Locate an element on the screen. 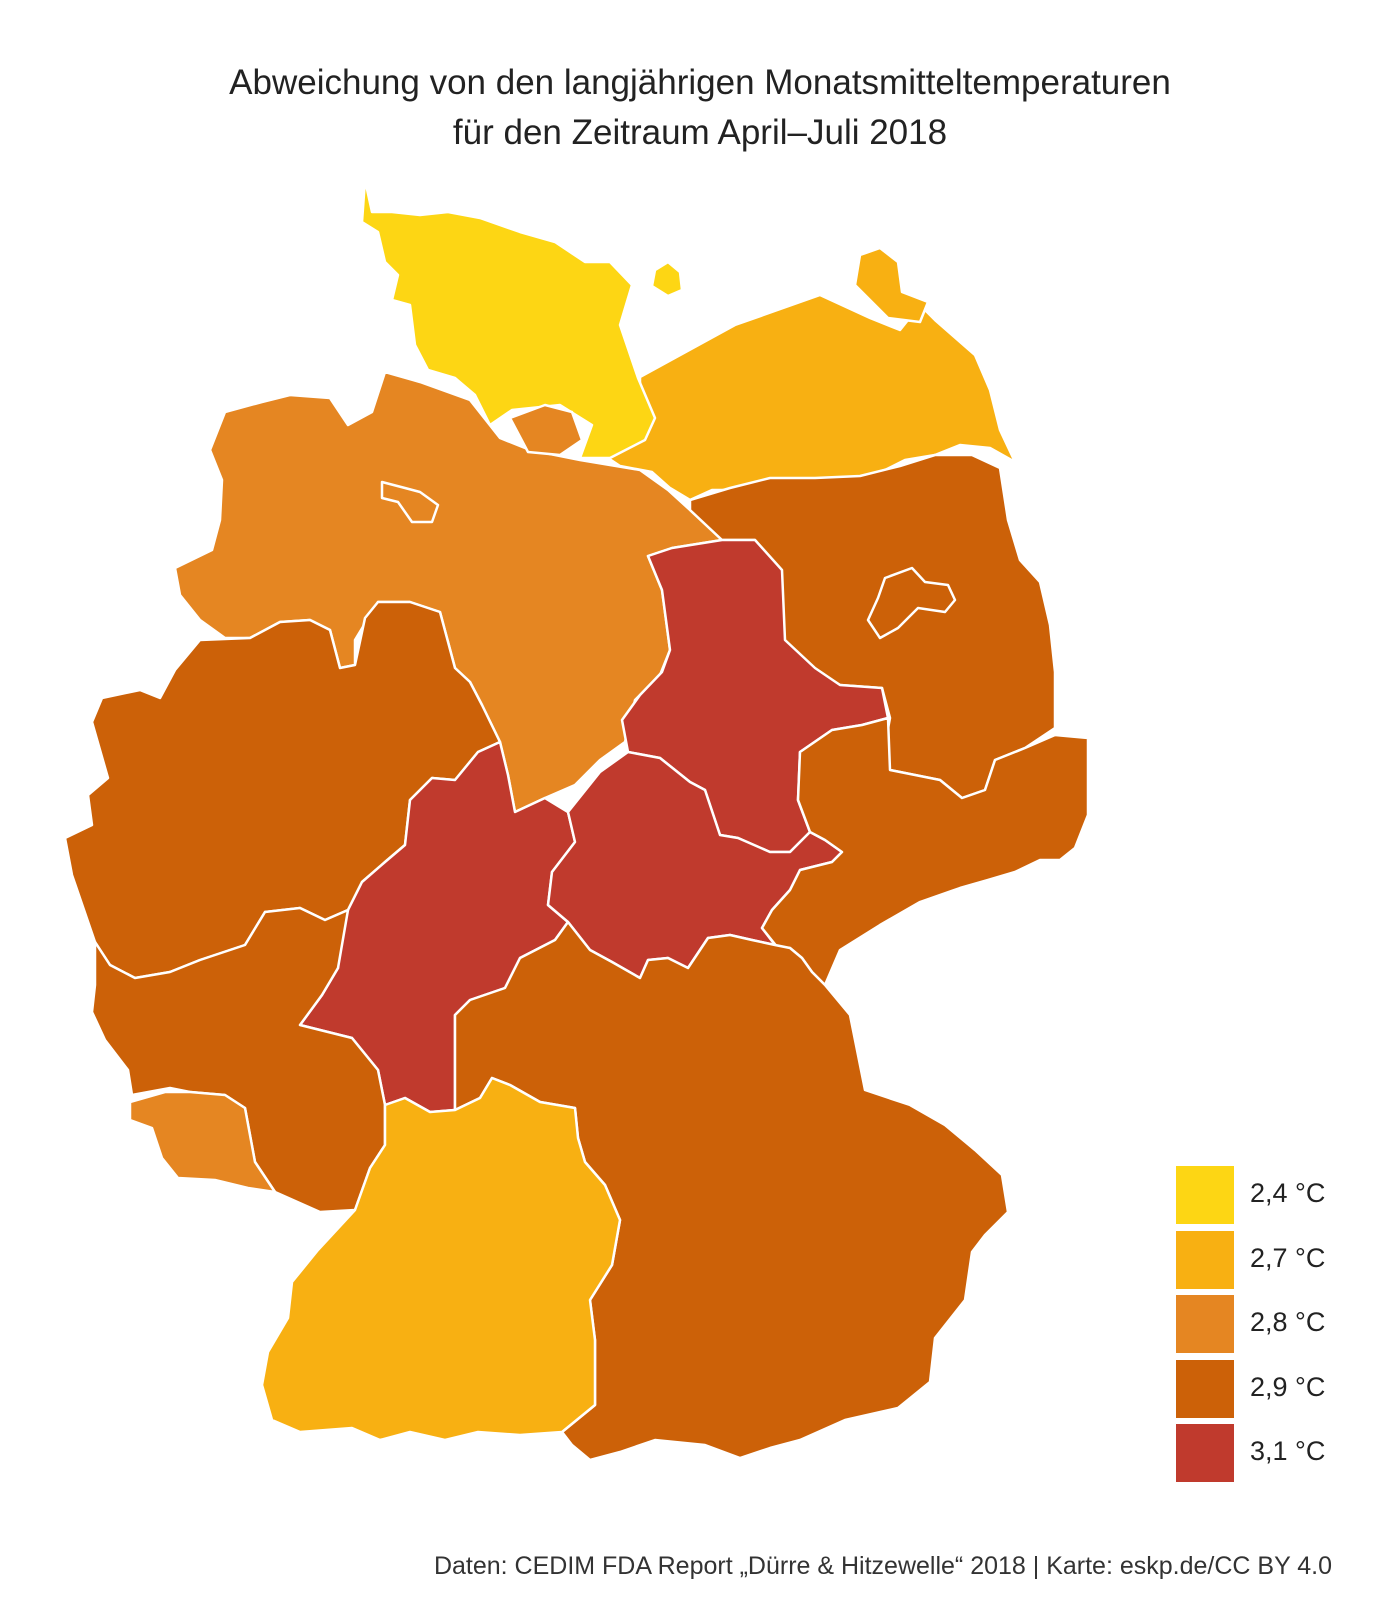 This screenshot has height=1623, width=1400. region-sachsen is located at coordinates (925, 851).